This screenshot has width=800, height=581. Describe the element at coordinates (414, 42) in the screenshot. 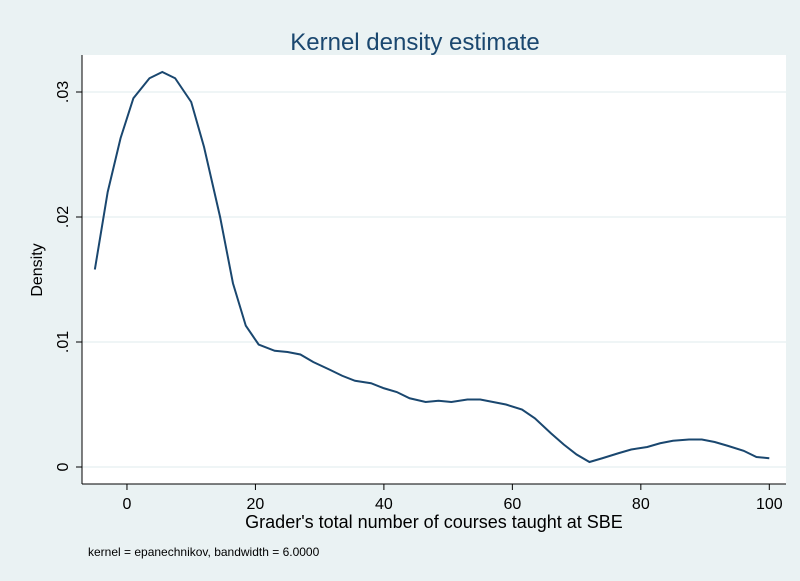

I see `chart-title: Kernel density estimate` at that location.